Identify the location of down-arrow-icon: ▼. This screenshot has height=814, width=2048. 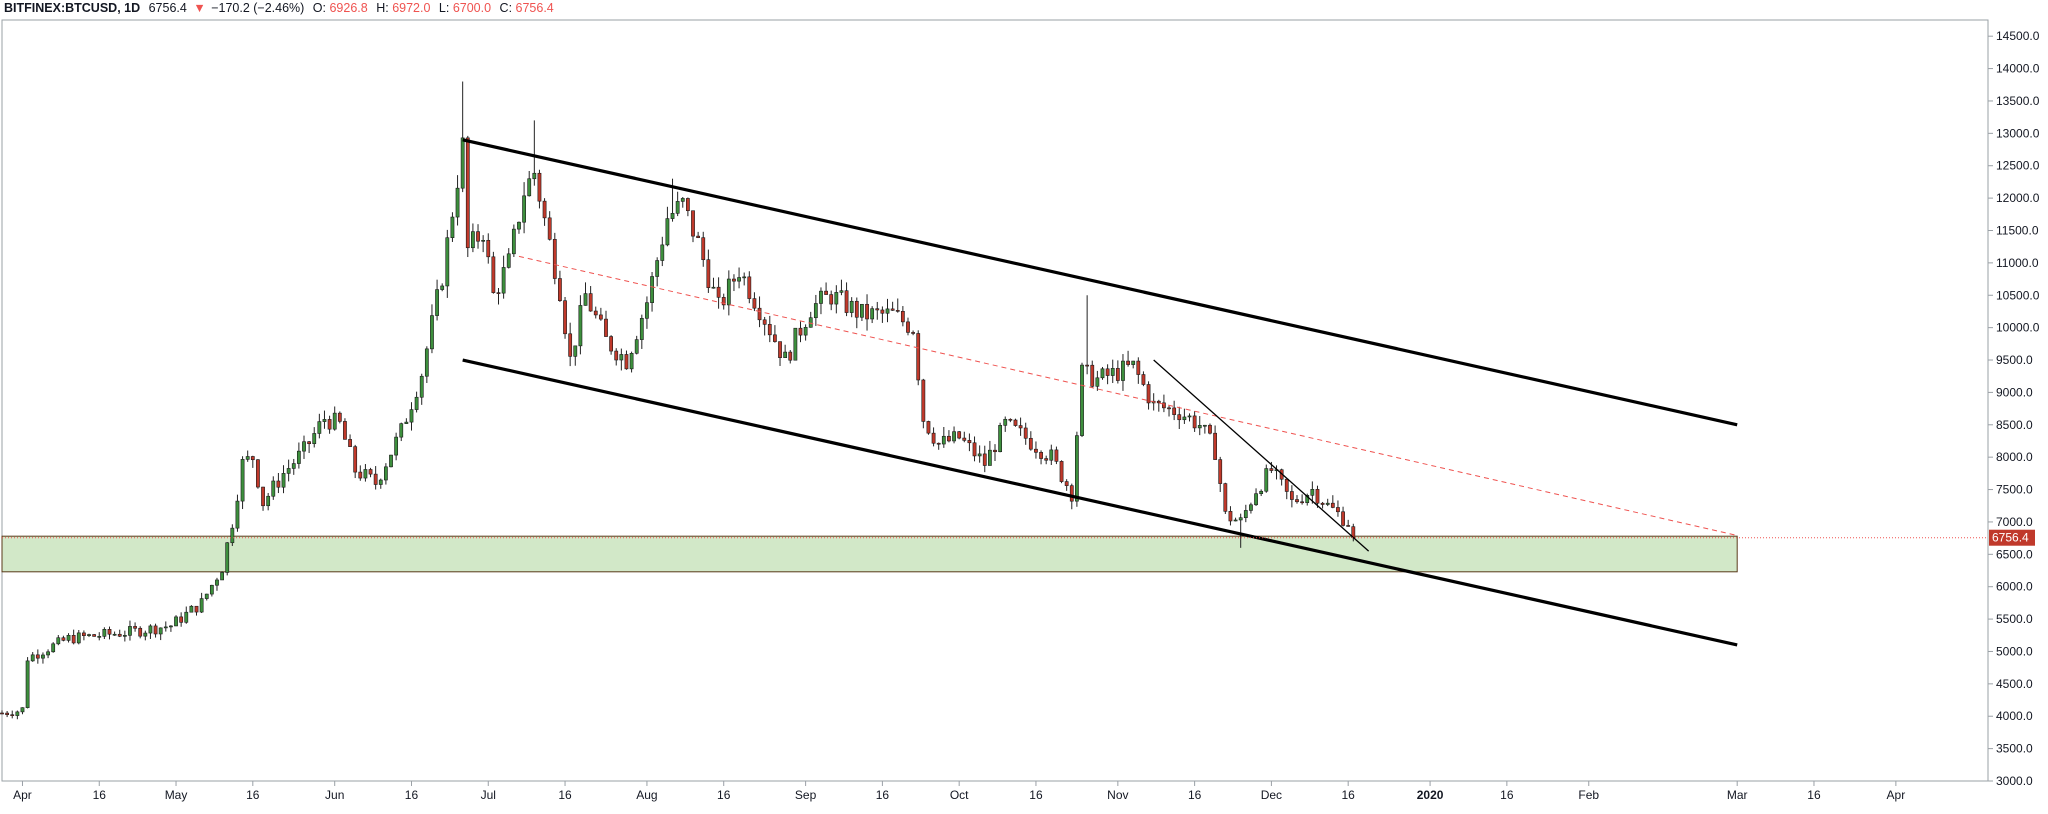
(199, 8).